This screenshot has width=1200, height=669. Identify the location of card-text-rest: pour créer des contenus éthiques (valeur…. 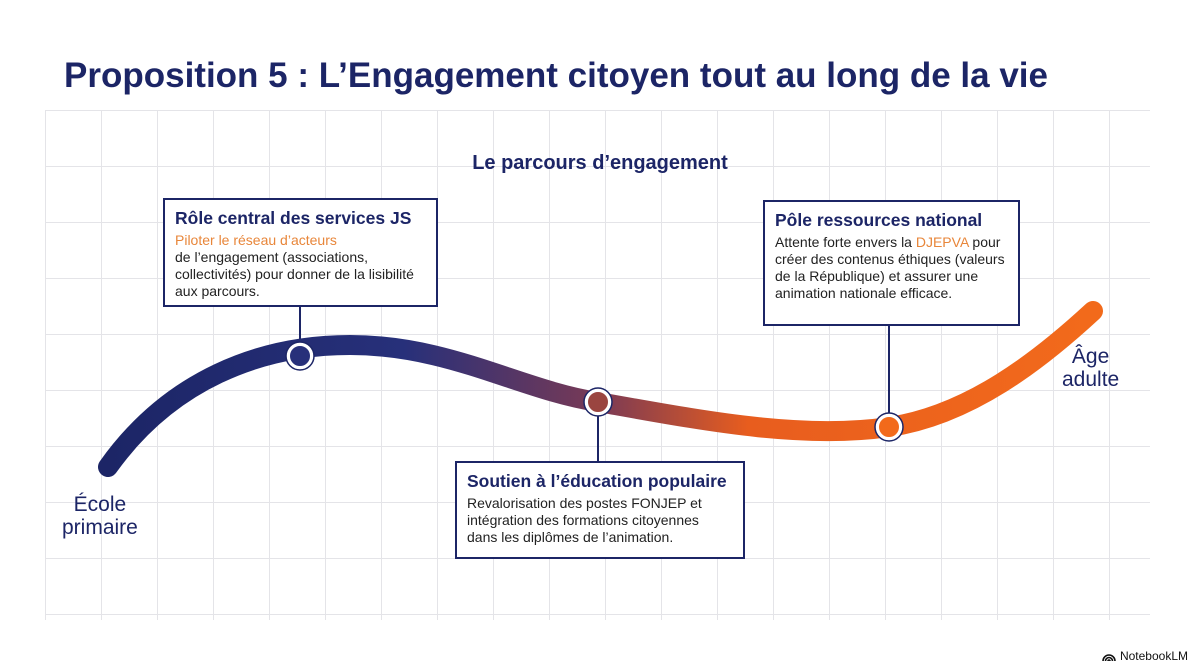
(890, 267).